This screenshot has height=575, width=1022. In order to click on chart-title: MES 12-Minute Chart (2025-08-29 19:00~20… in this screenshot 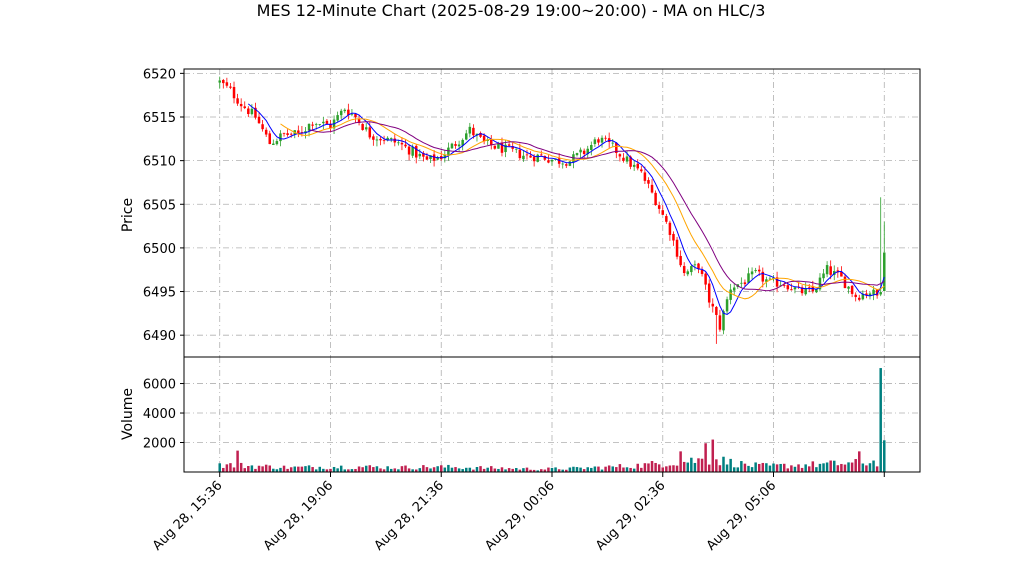, I will do `click(511, 10)`.